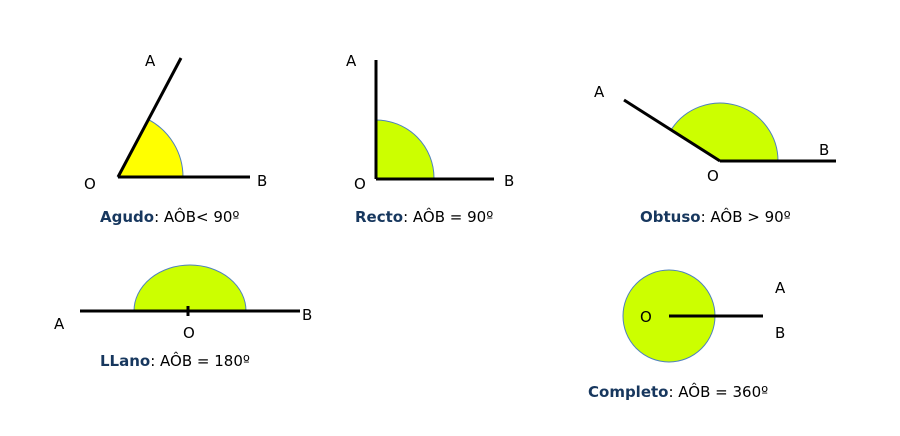 This screenshot has height=436, width=900. What do you see at coordinates (196, 216) in the screenshot?
I see `angle-formula: : AÔB< 90º` at bounding box center [196, 216].